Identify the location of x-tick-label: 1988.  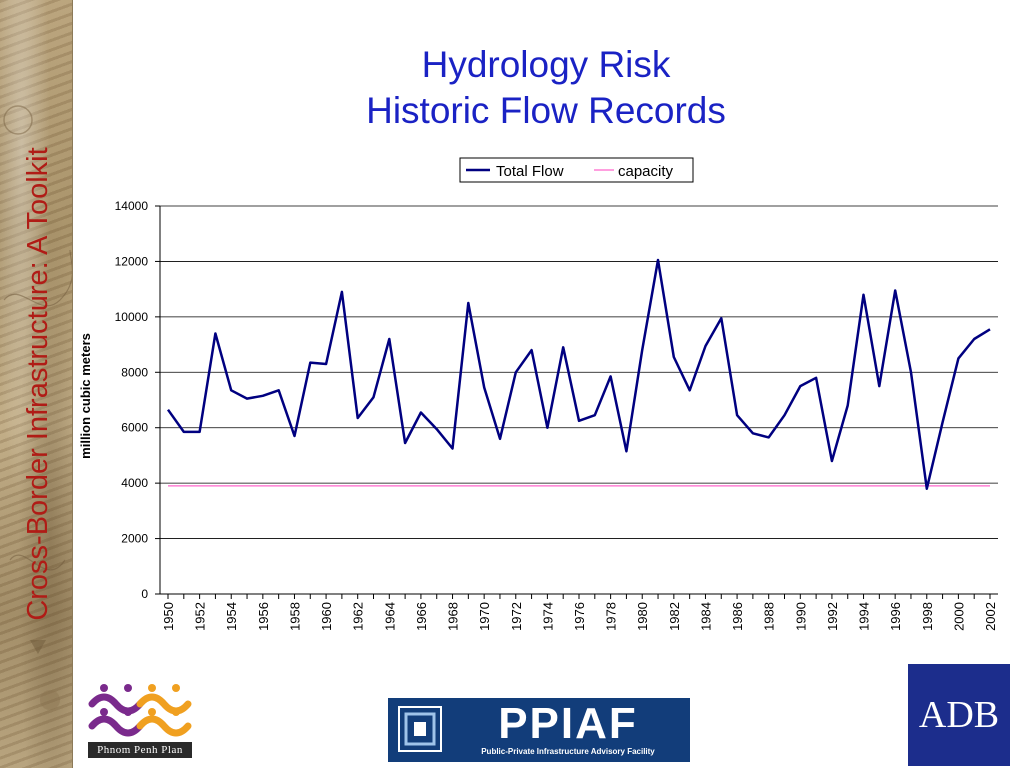
(769, 616).